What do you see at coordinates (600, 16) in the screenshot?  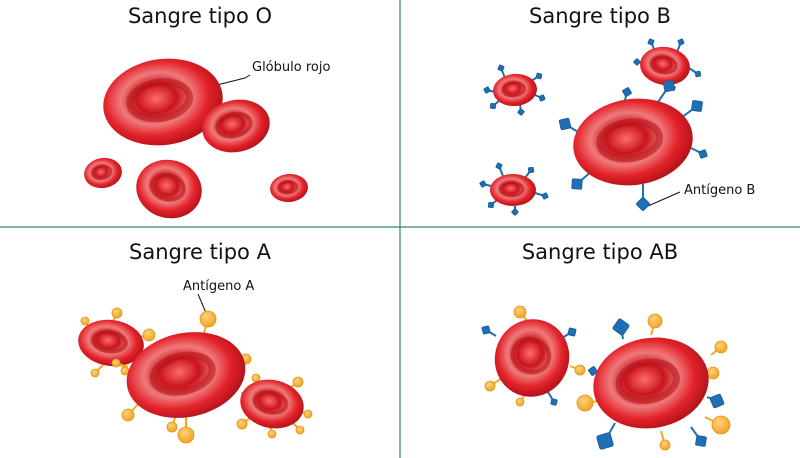 I see `panel-title-b: Sangre tipo B` at bounding box center [600, 16].